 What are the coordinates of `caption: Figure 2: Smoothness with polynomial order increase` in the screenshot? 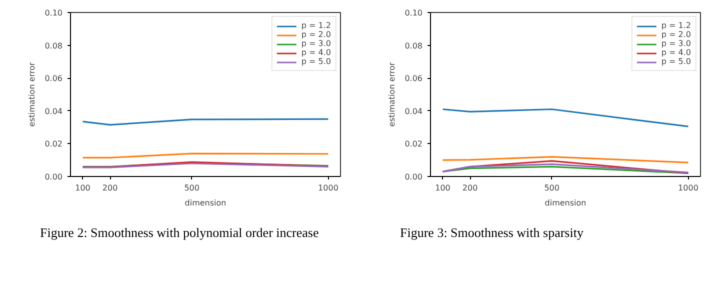 It's located at (179, 233).